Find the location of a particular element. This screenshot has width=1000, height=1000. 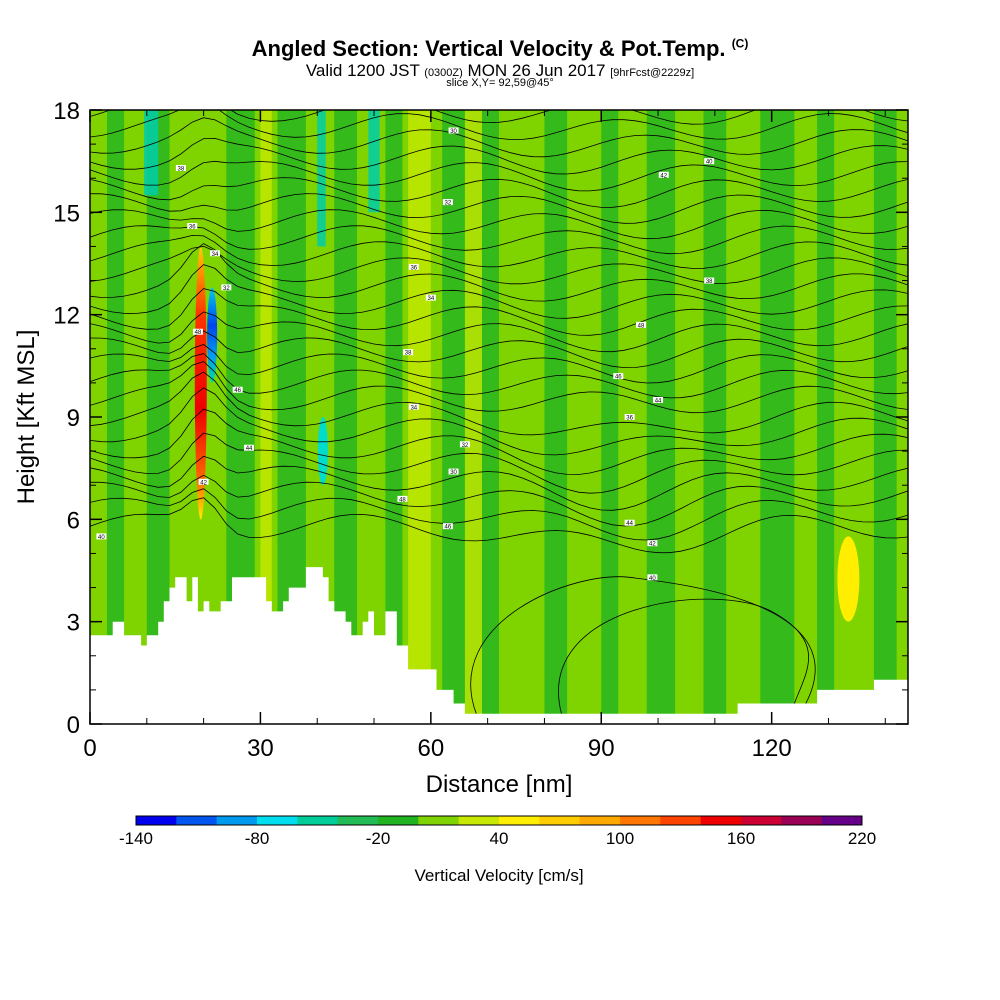

x-tick-label: 90 is located at coordinates (601, 748).